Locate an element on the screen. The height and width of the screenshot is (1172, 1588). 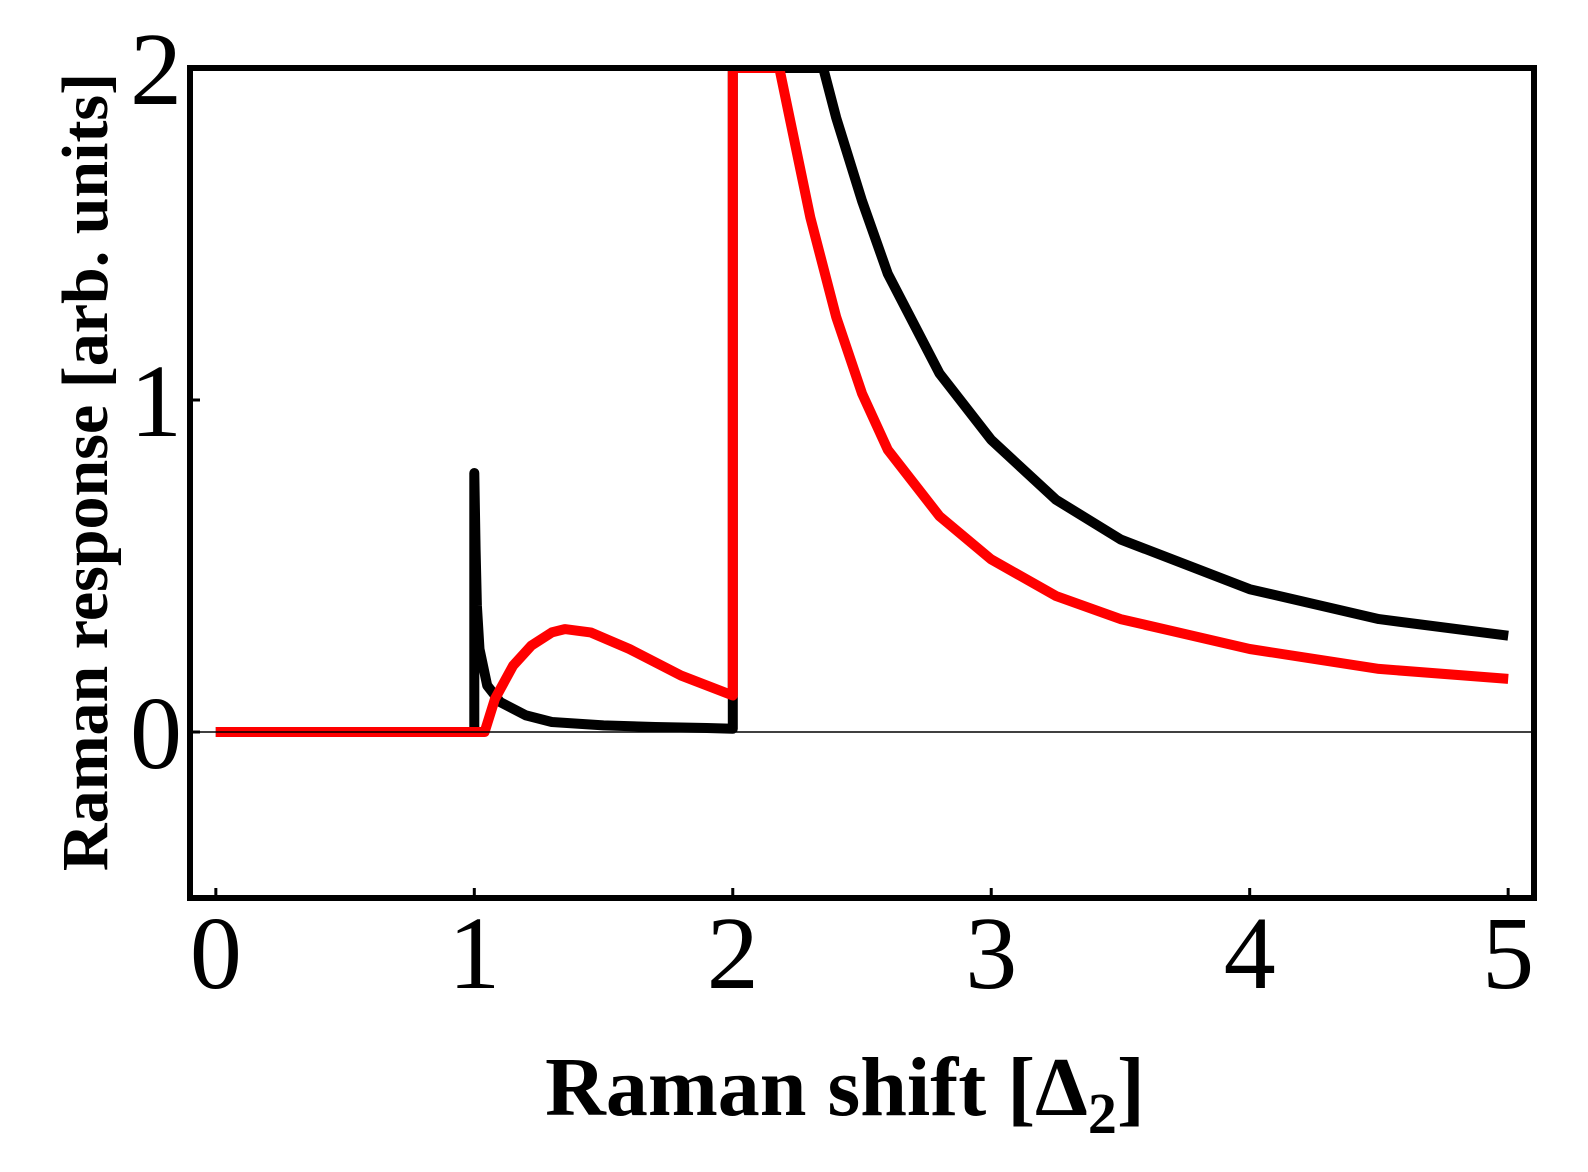
y-tick-label: 1 is located at coordinates (156, 401).